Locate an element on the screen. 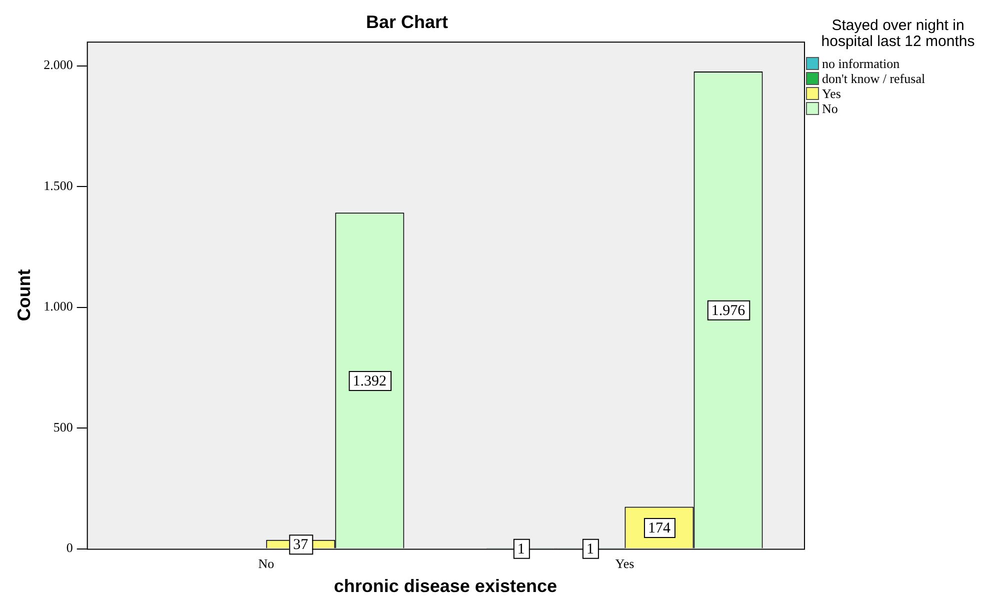  data-label: 1.976 is located at coordinates (728, 310).